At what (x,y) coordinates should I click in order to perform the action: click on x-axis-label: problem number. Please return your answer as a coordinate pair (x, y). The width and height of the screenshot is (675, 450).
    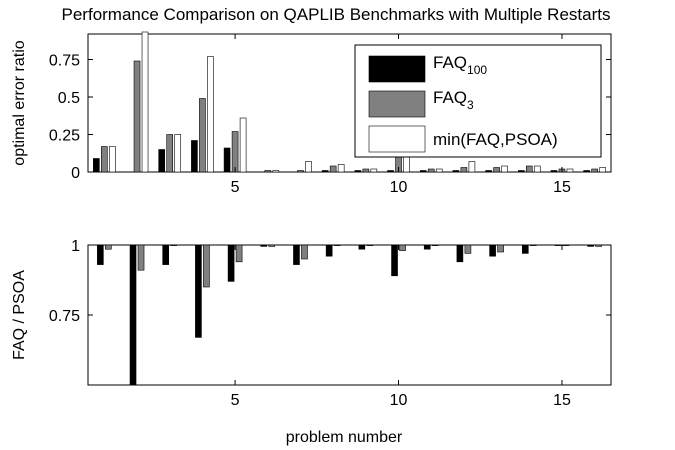
    Looking at the image, I should click on (344, 437).